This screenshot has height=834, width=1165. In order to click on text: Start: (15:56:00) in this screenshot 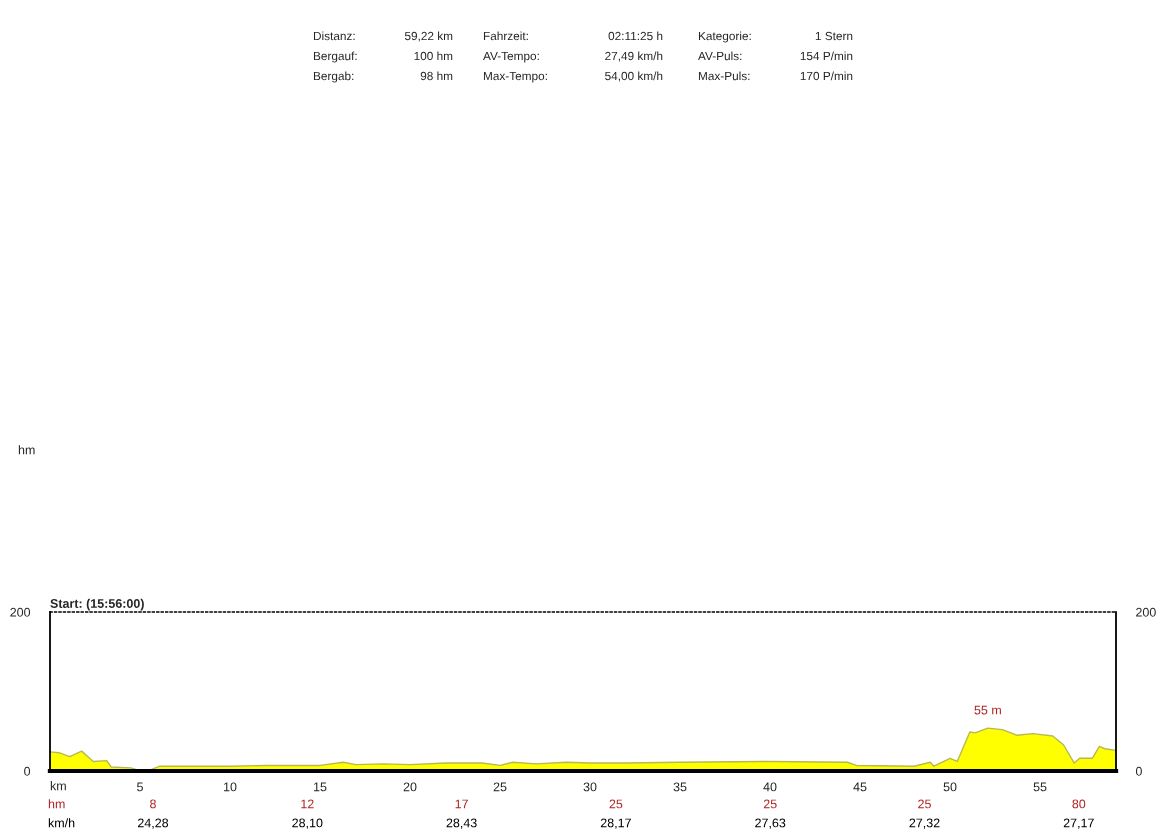, I will do `click(97, 604)`.